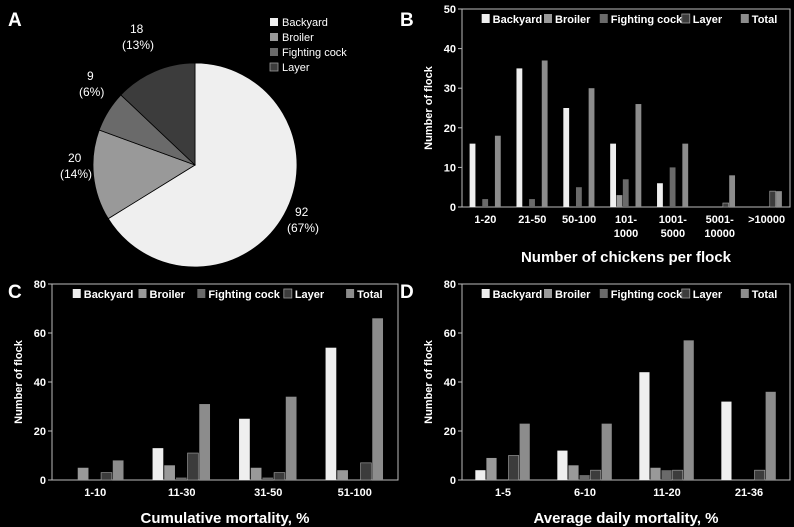  I want to click on pie-label-value-fighting-cock: 9, so click(90, 76).